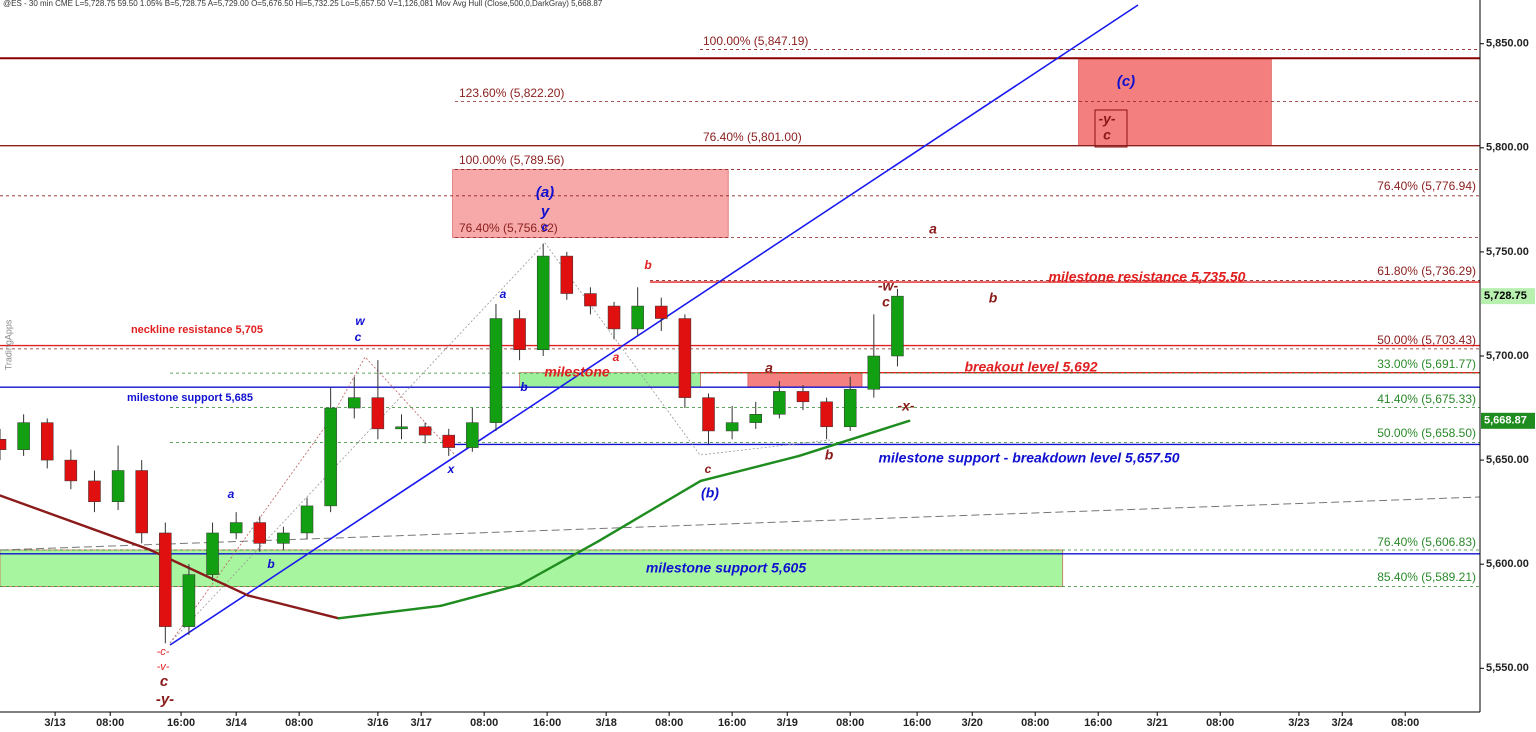  What do you see at coordinates (511, 93) in the screenshot?
I see `level-label: 123.60% (5,822.20)` at bounding box center [511, 93].